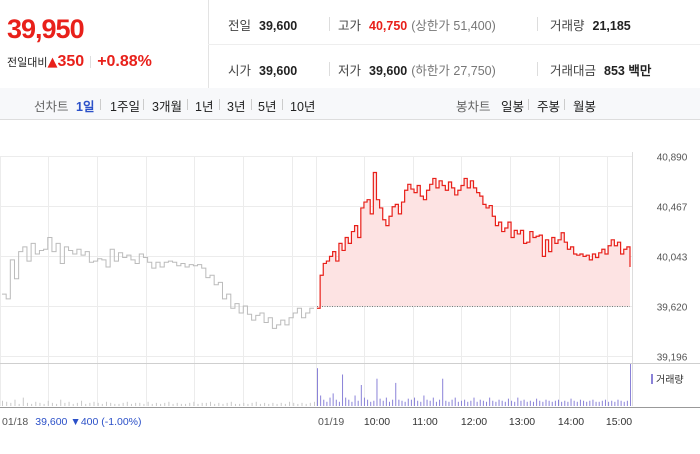 This screenshot has width=700, height=454. What do you see at coordinates (585, 107) in the screenshot?
I see `tab-monthly-candle: 월봉` at bounding box center [585, 107].